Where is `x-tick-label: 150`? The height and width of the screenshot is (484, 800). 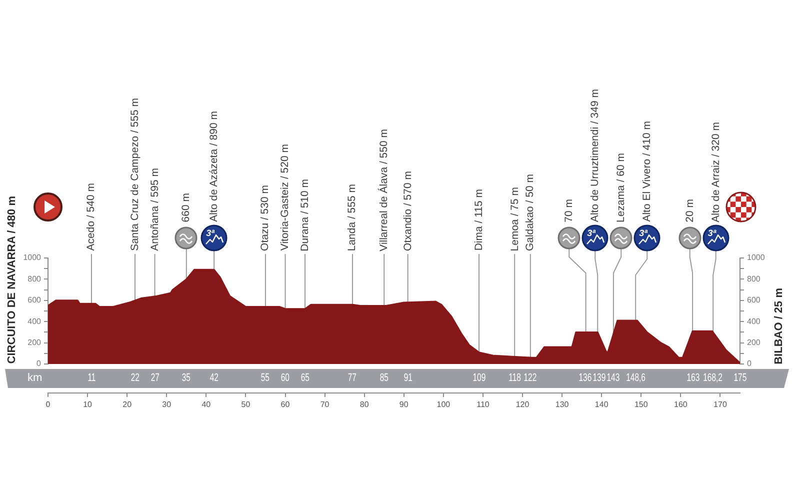 x-tick-label: 150 is located at coordinates (641, 405).